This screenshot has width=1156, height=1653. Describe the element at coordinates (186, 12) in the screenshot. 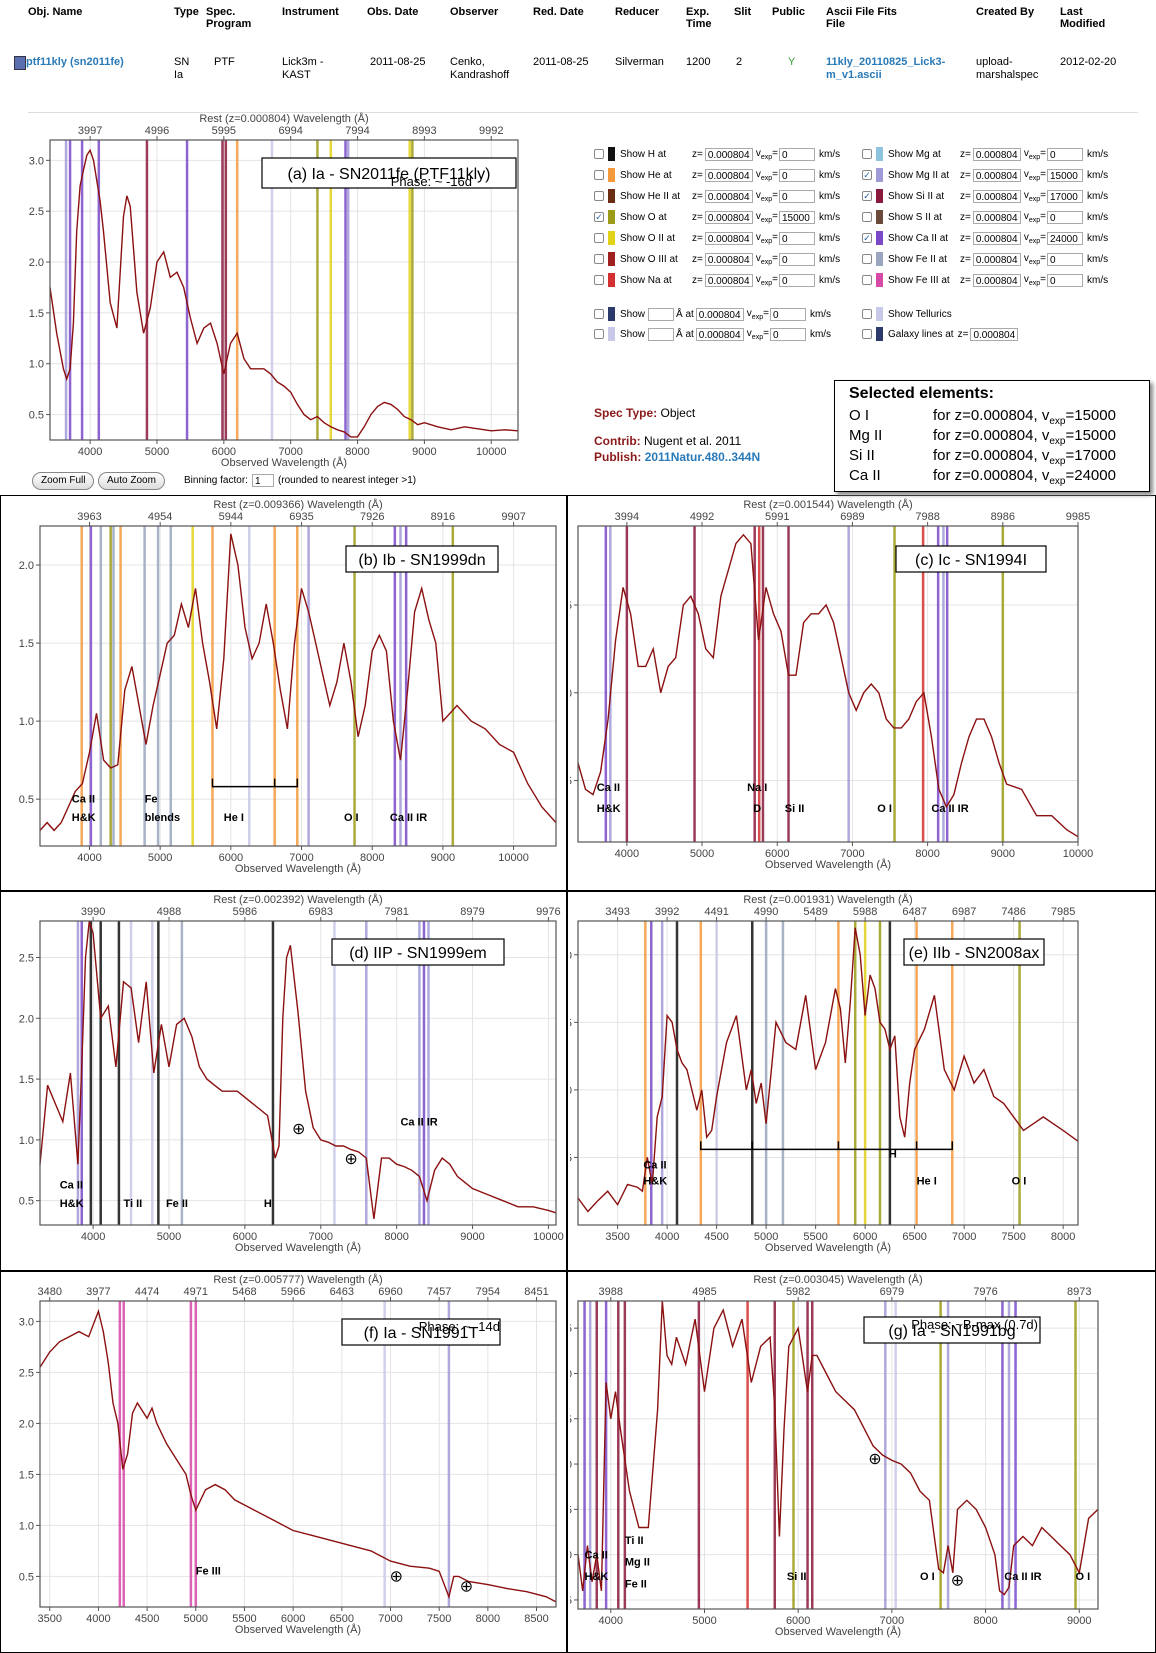

I see `col-type: Type` at that location.